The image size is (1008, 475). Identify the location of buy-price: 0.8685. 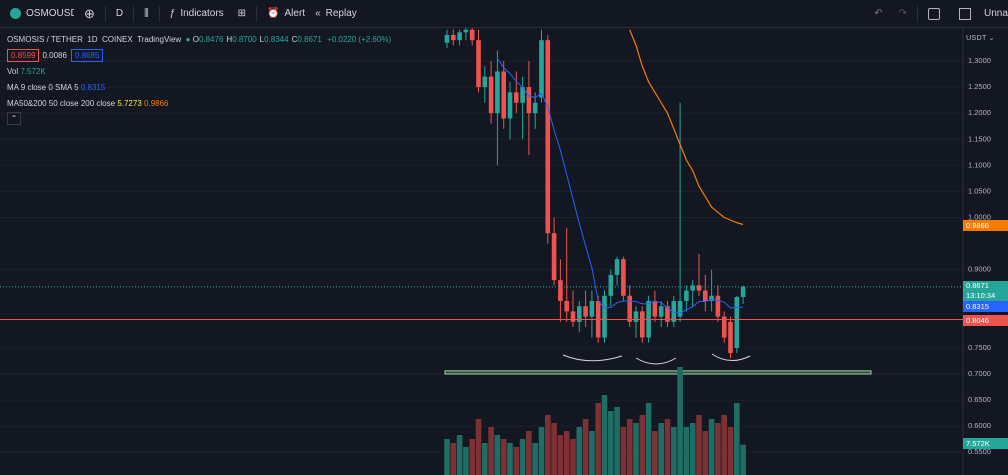
(87, 55).